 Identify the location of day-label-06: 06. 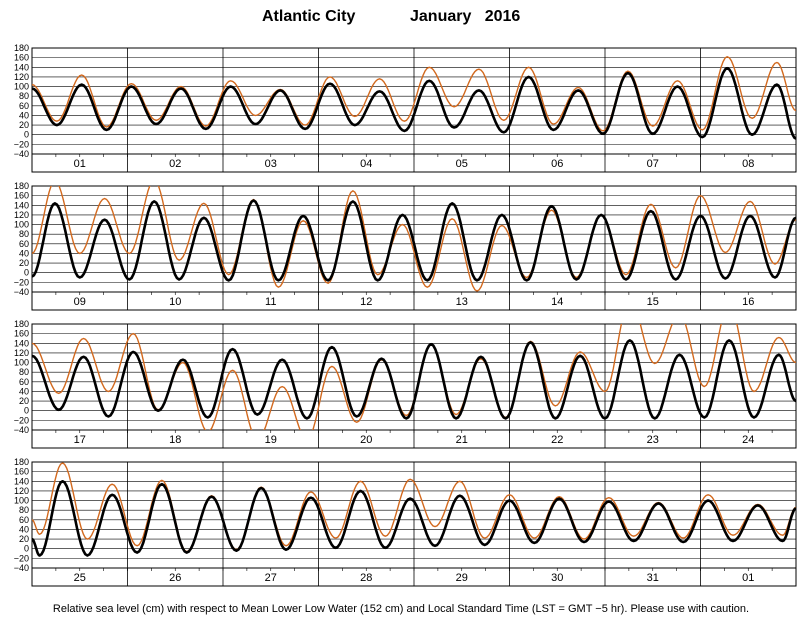
(557, 164).